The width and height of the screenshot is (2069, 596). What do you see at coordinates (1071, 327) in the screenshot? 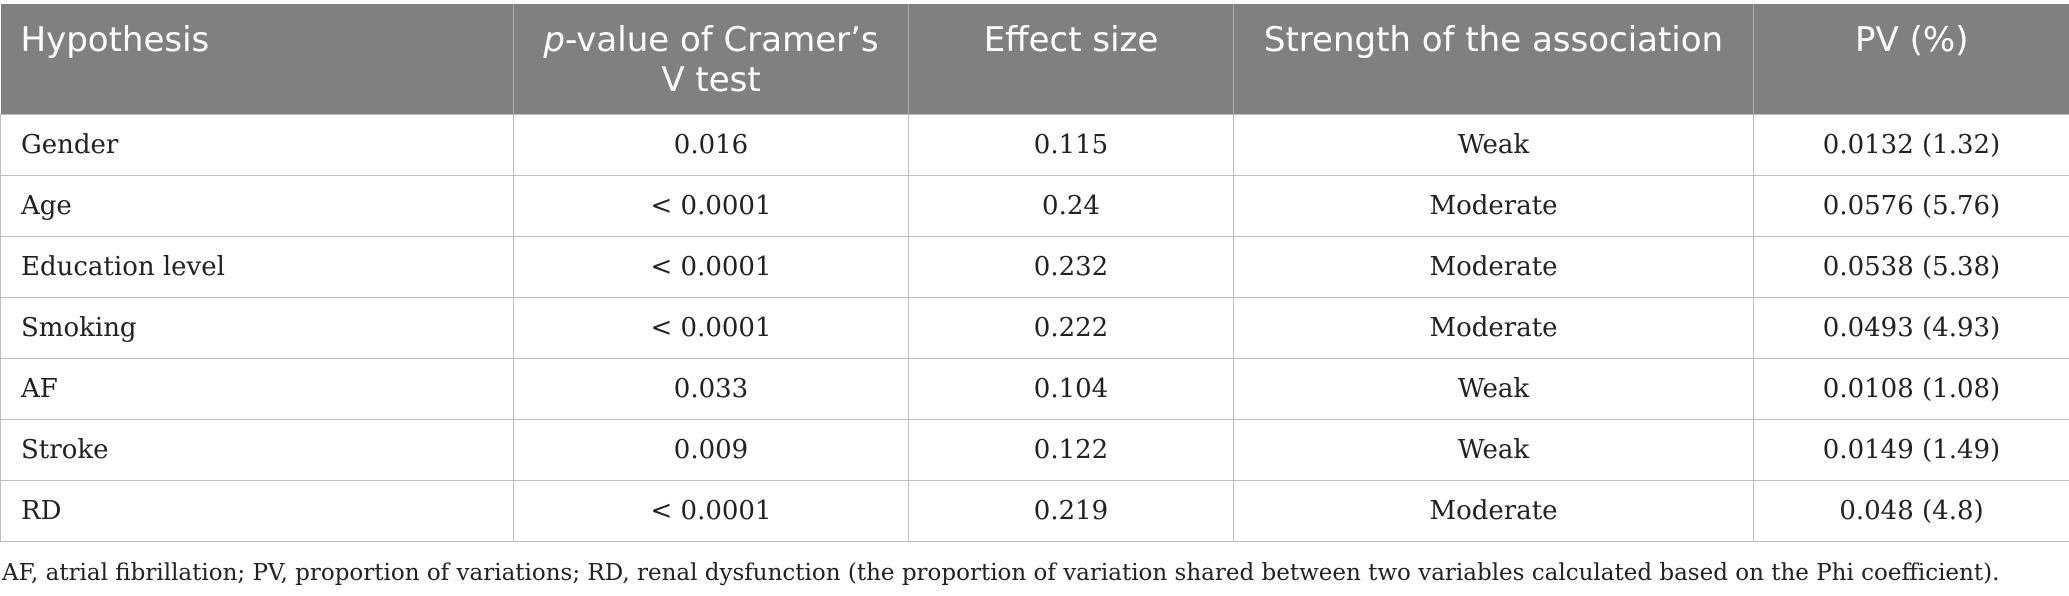
I see `cell-effect-size: 0.222` at bounding box center [1071, 327].